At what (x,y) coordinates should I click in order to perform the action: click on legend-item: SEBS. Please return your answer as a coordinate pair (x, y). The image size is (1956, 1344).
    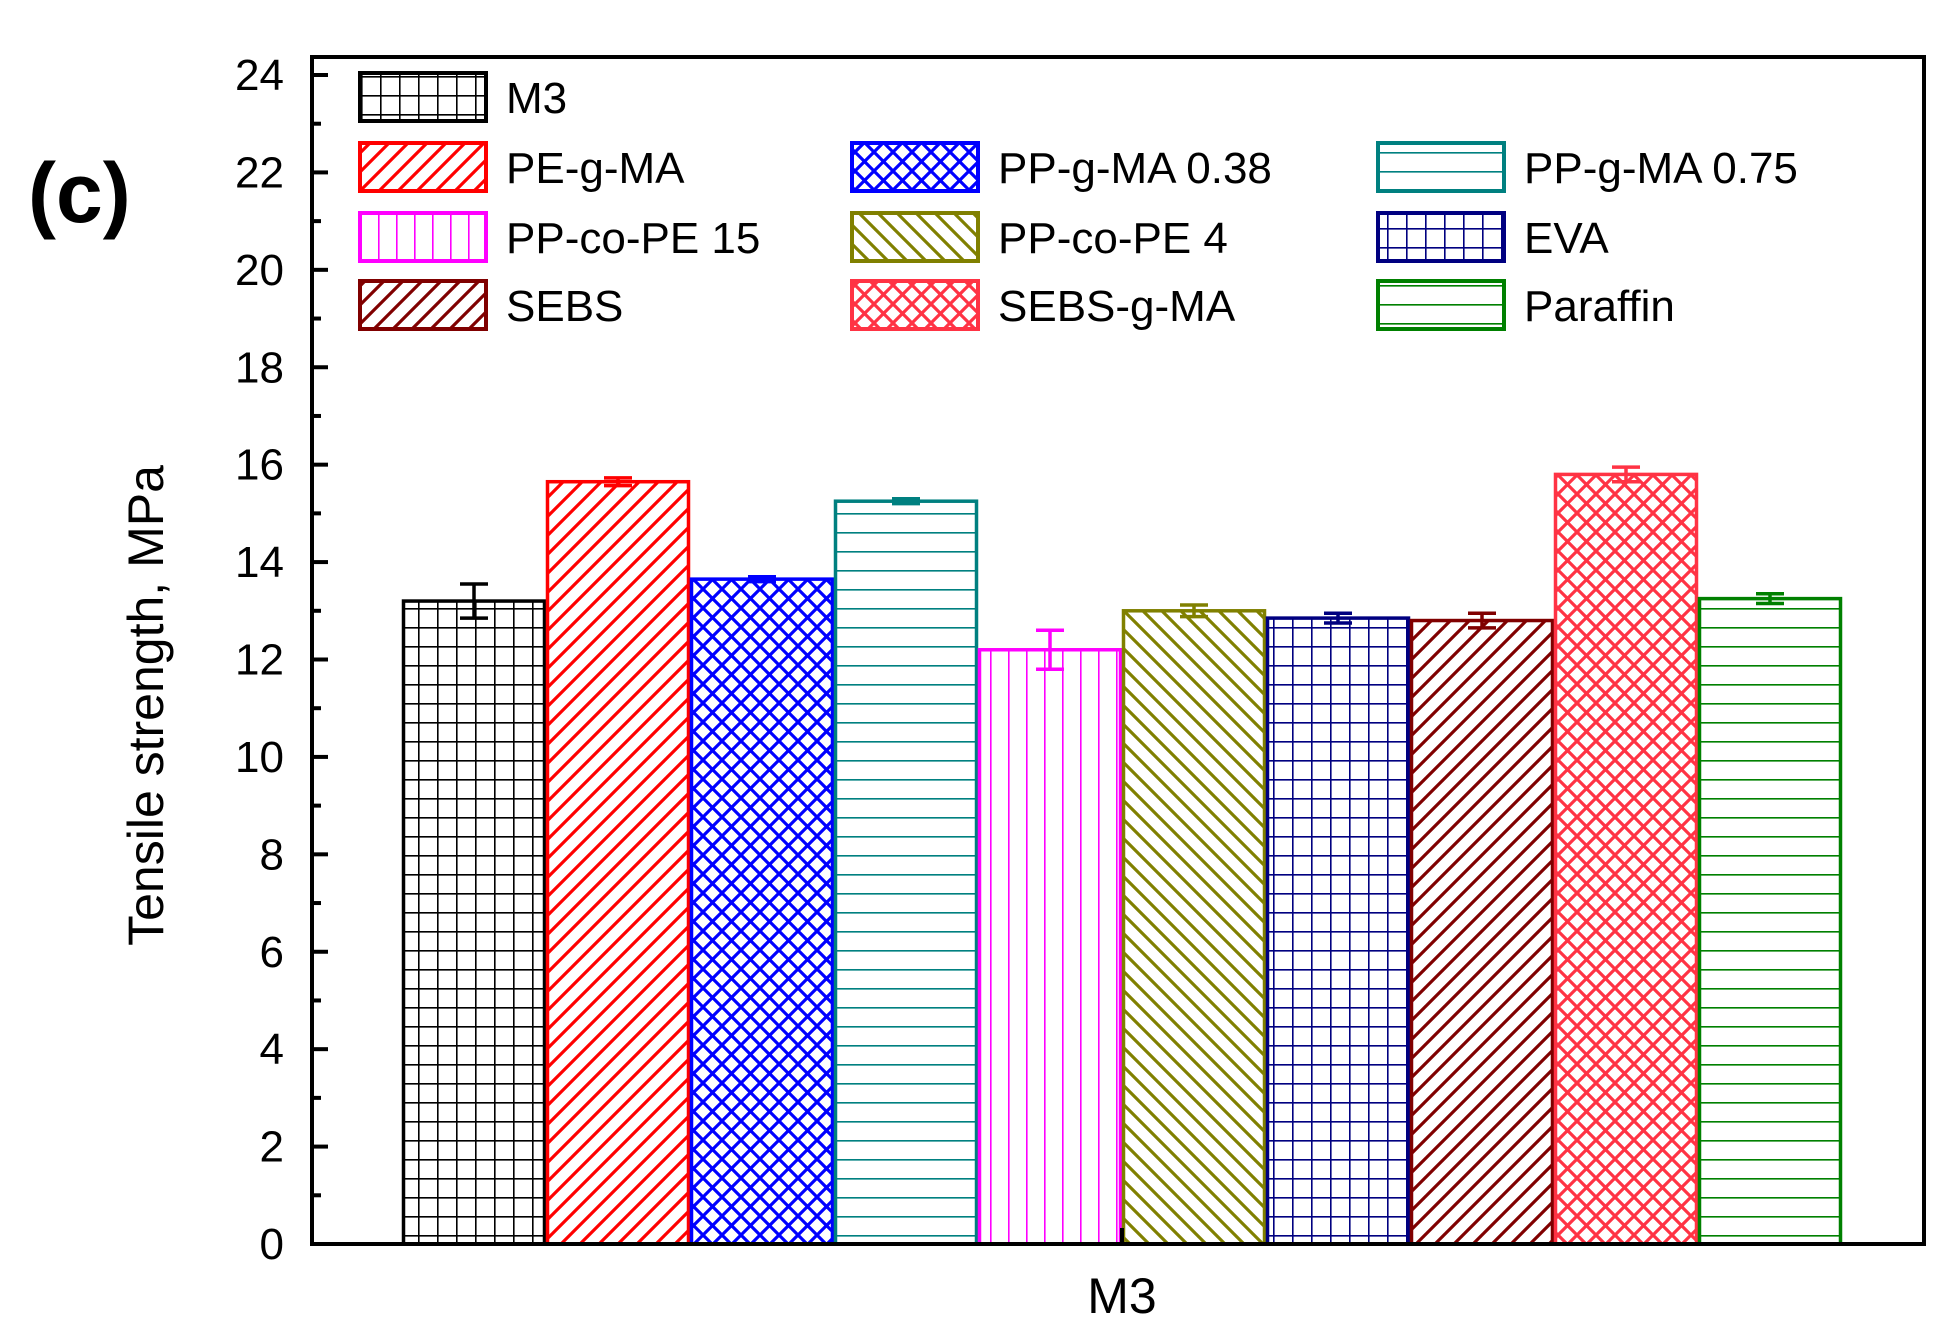
    Looking at the image, I should click on (490, 305).